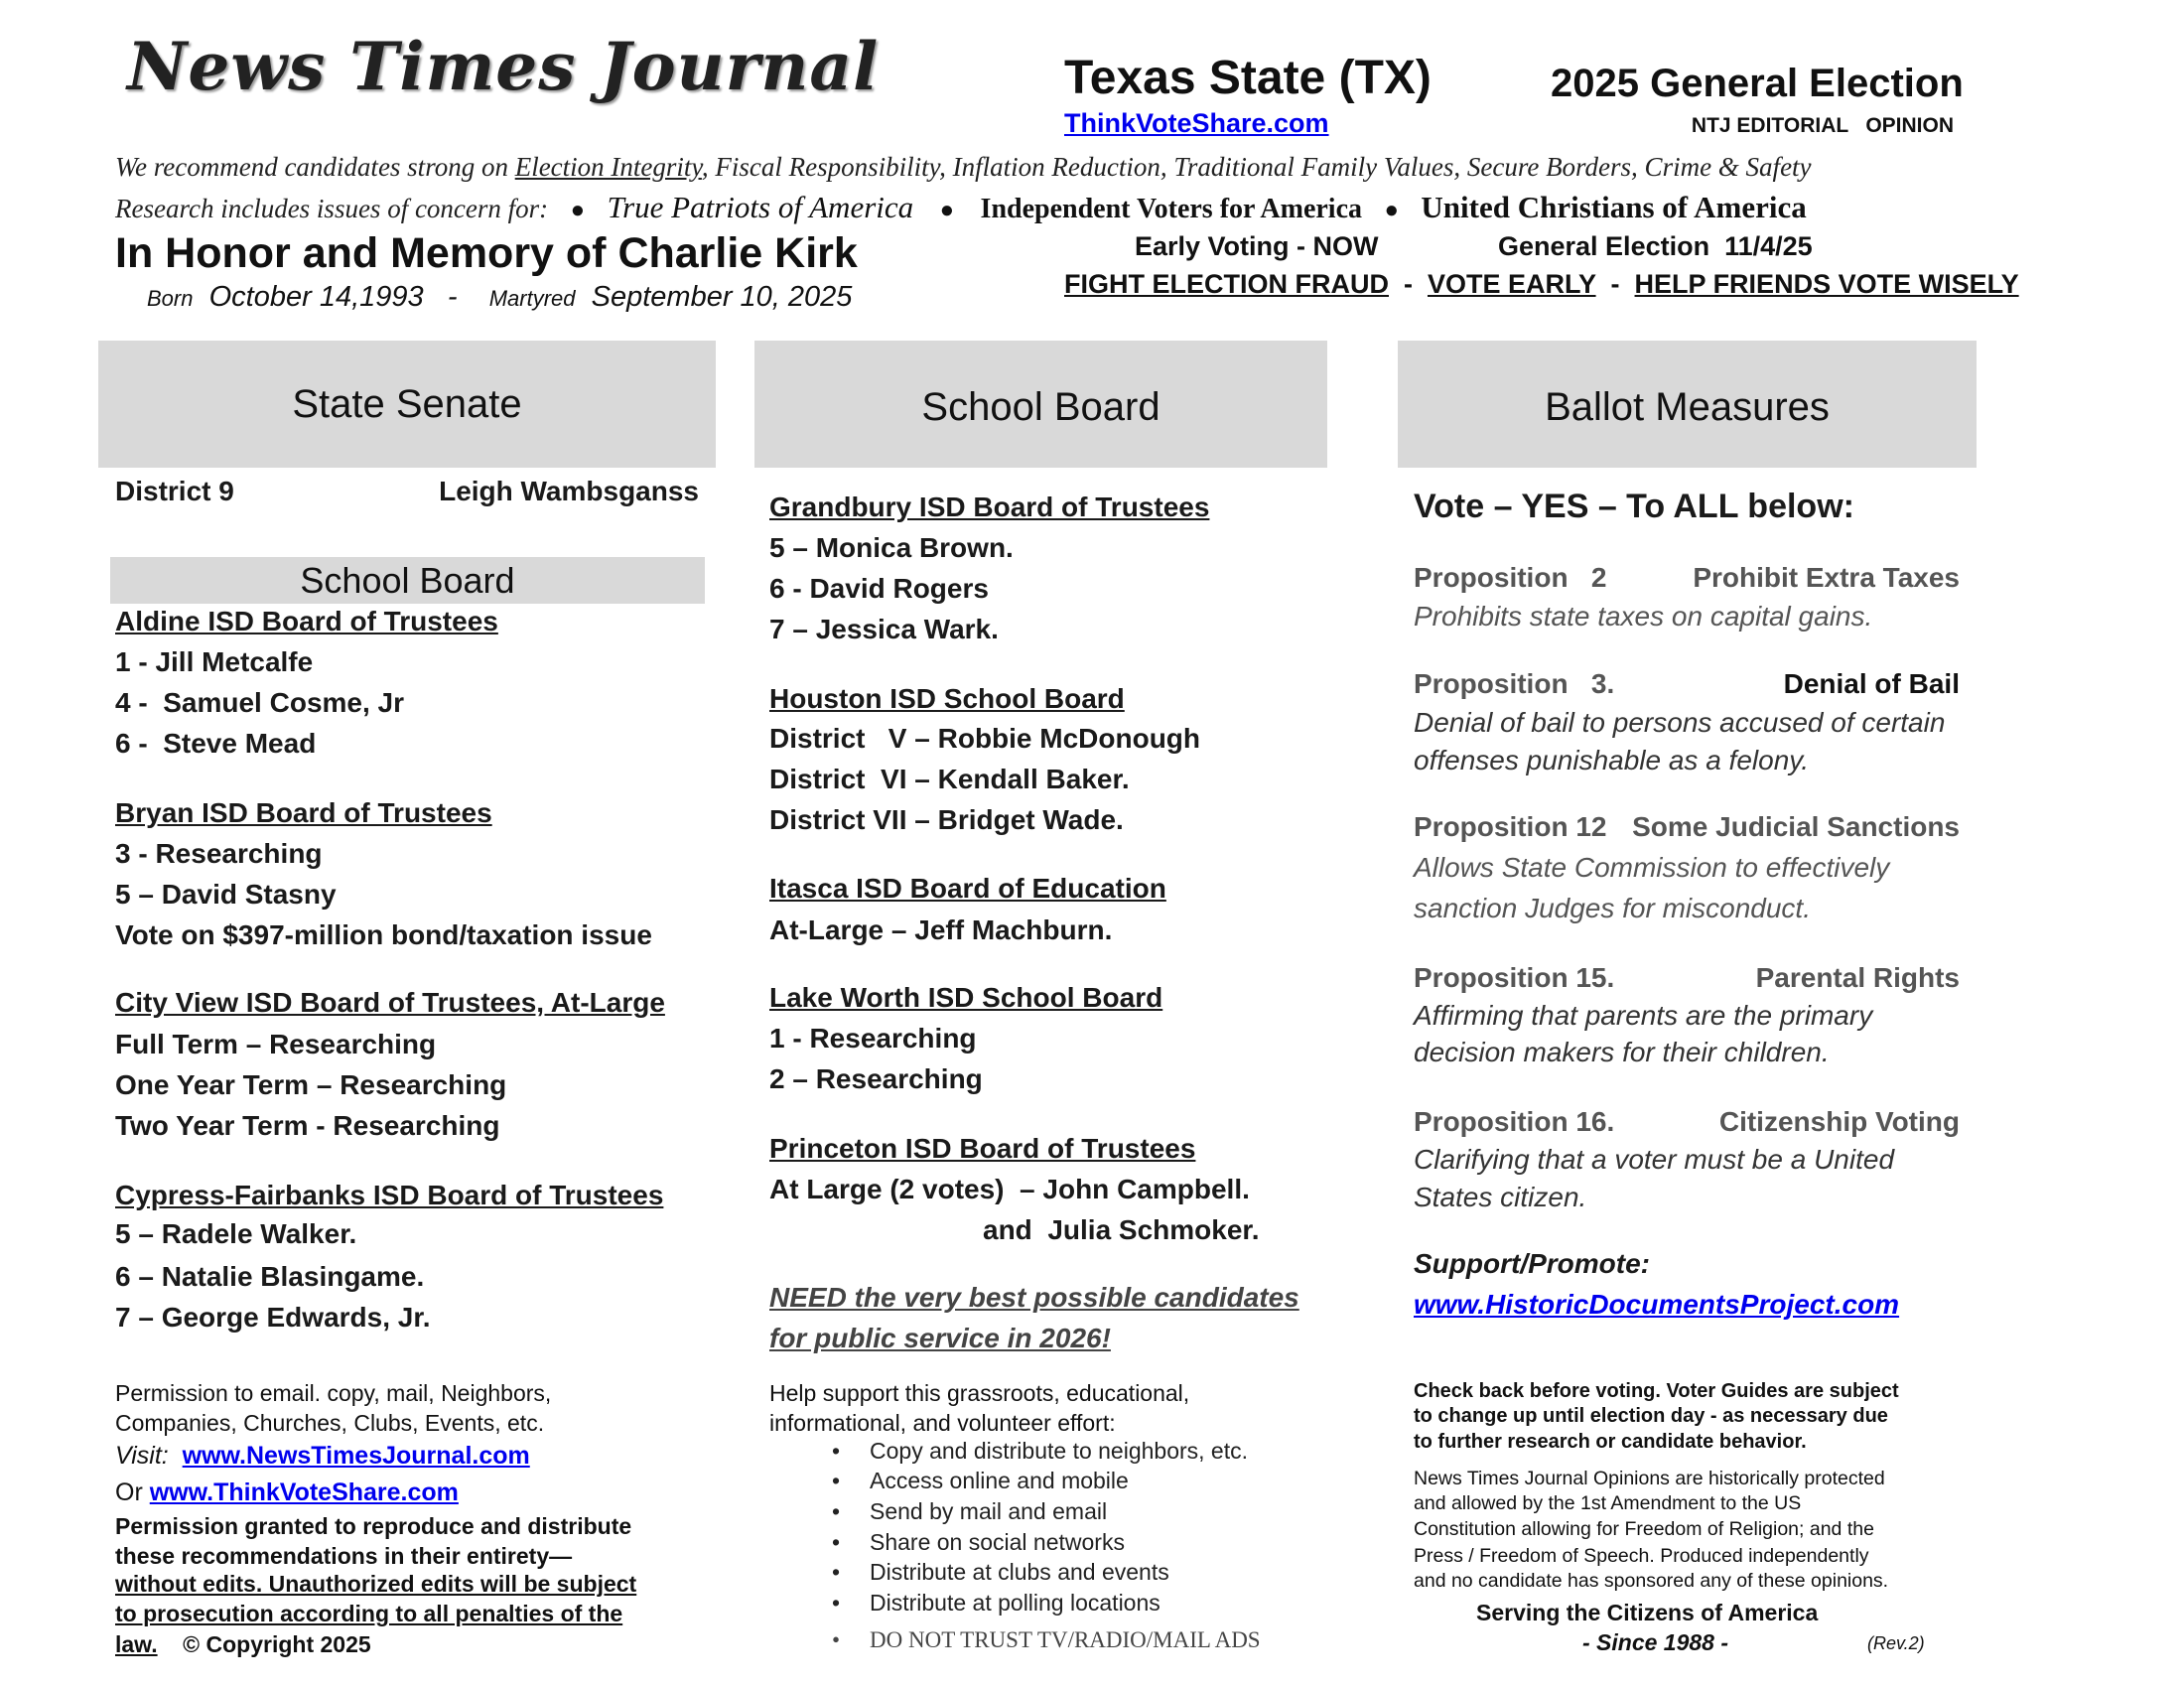  I want to click on proposition-description: States citizen., so click(1500, 1197).